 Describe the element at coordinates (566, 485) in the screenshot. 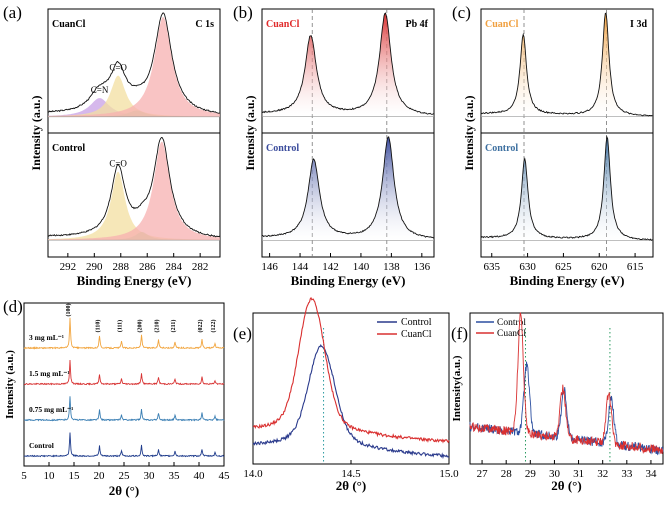

I see `panel-5-xlabel: 2θ (°)` at that location.